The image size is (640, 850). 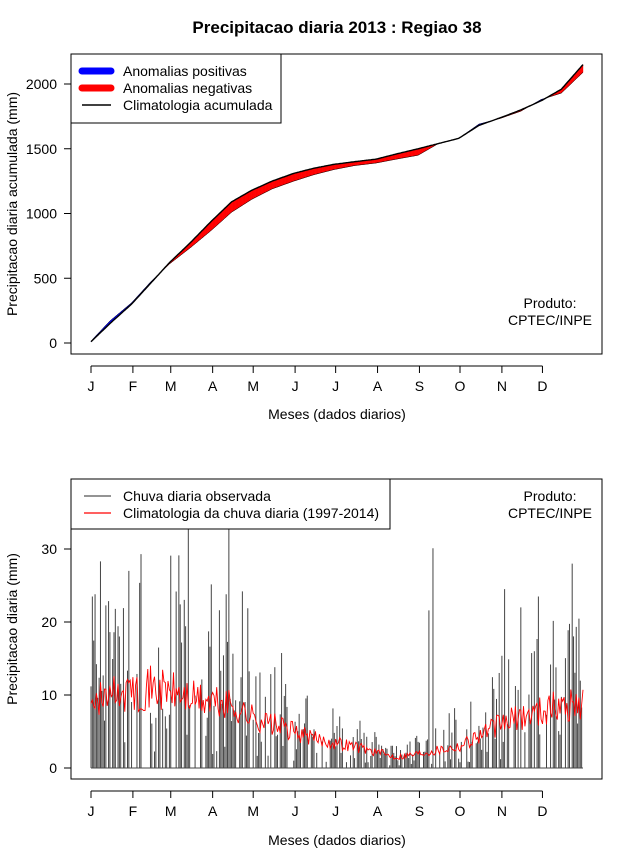 I want to click on top-x-axis-label: Meses (dados diarios), so click(x=337, y=414).